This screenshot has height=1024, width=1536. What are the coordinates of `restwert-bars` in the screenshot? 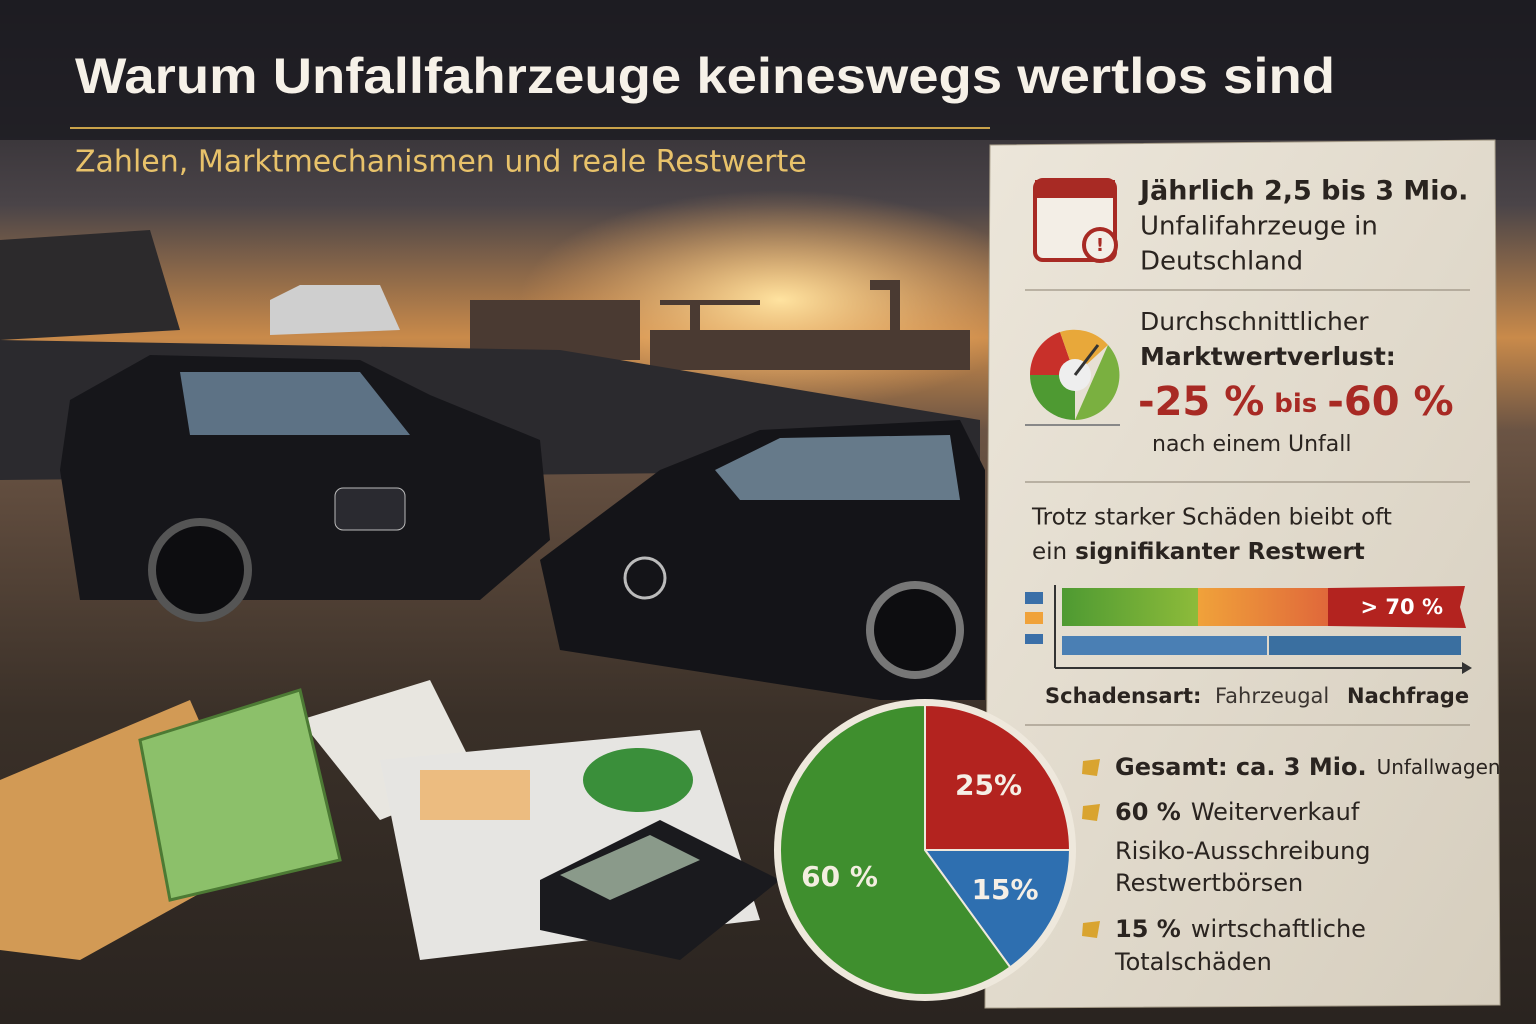 It's located at (1248, 629).